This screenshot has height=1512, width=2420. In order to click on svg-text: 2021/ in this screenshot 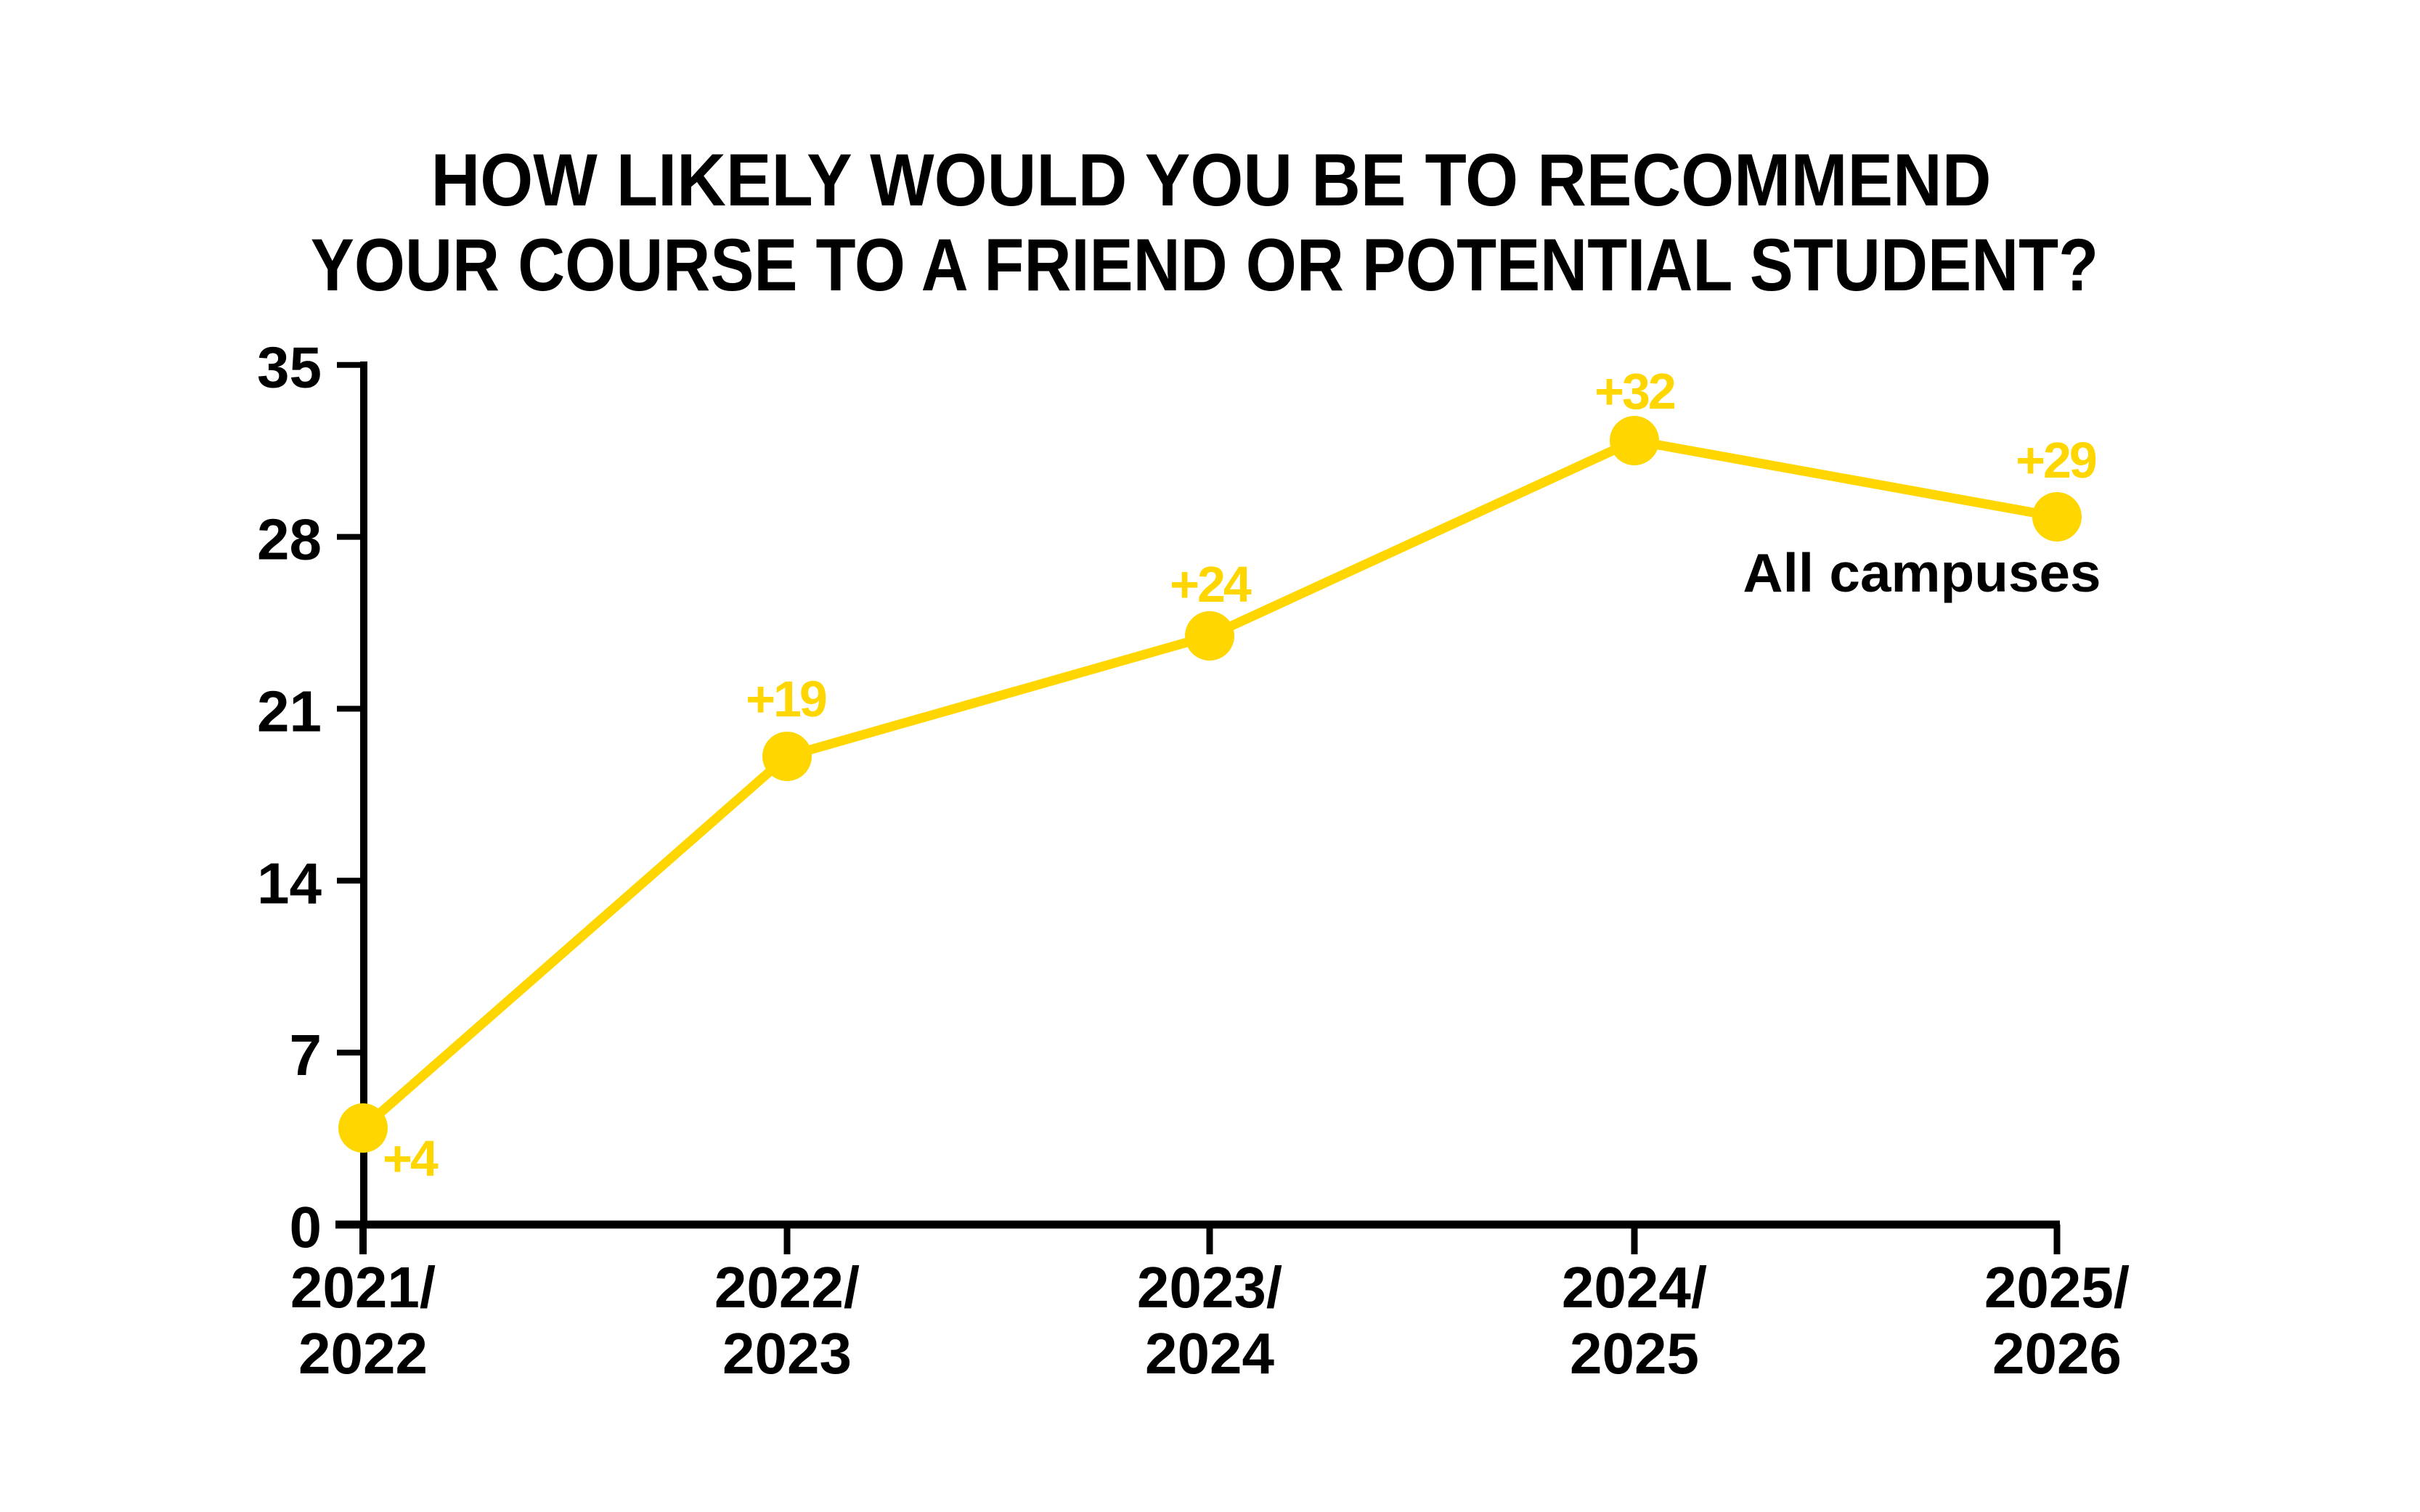, I will do `click(363, 1287)`.